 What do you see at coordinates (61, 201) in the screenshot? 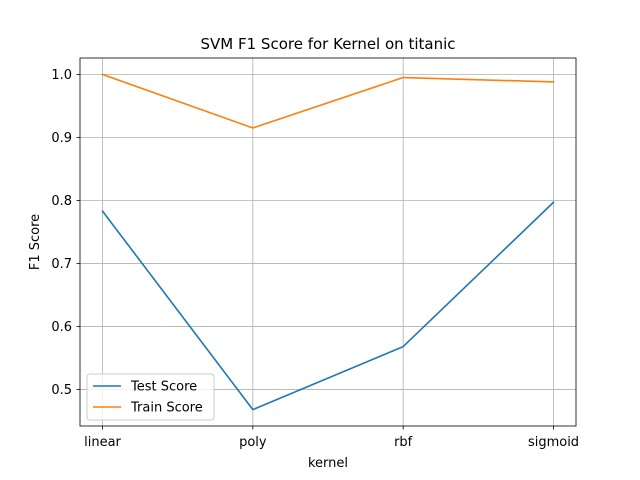
I see `y-tick-label: 0.8` at bounding box center [61, 201].